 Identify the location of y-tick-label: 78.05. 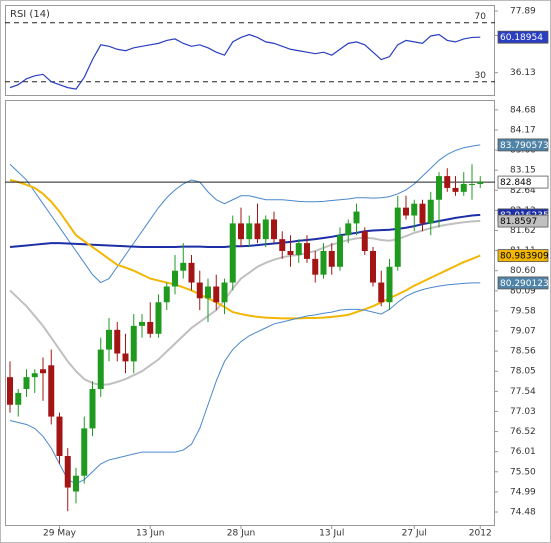
(523, 372).